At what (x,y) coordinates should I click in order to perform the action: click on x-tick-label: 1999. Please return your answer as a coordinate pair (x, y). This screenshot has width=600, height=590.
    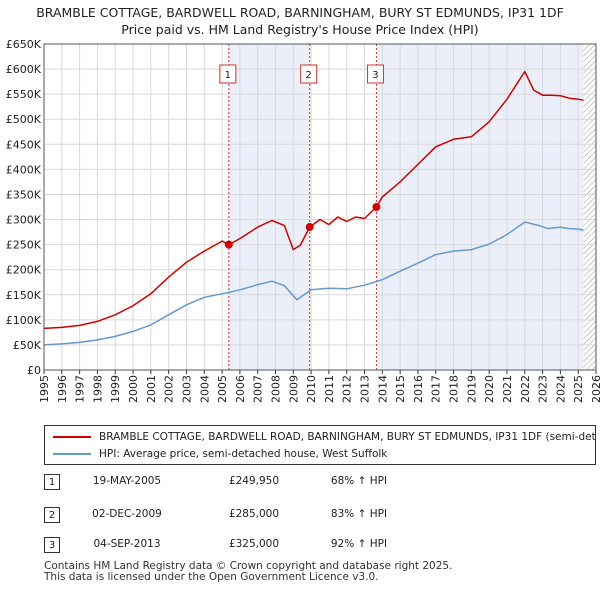
    Looking at the image, I should click on (115, 389).